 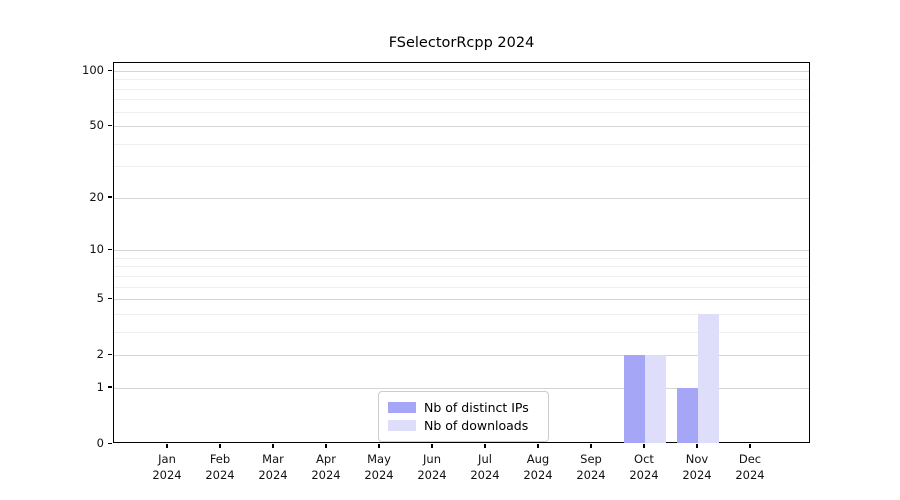 I want to click on legend: Nb of distinct IPs Nb of downloads, so click(x=463, y=416).